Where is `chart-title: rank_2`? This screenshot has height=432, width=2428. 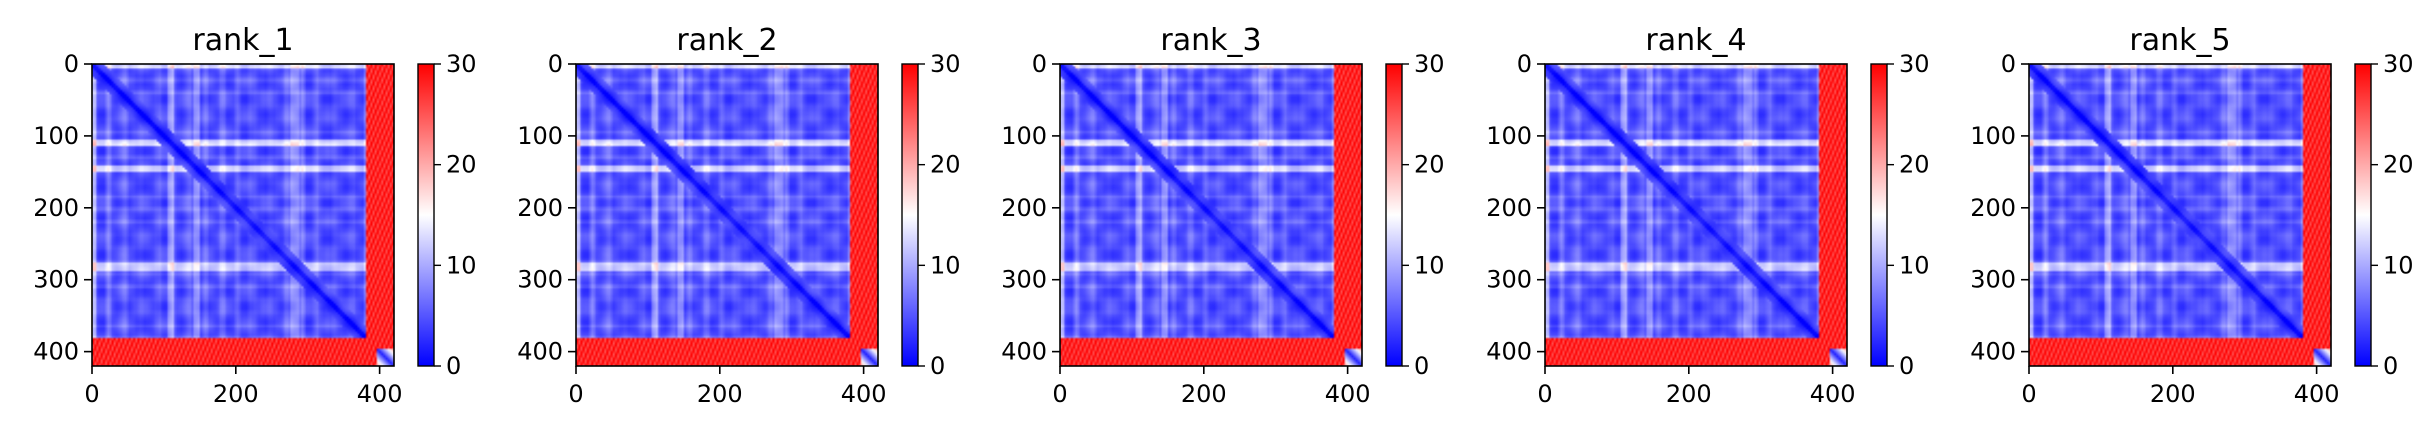 chart-title: rank_2 is located at coordinates (726, 40).